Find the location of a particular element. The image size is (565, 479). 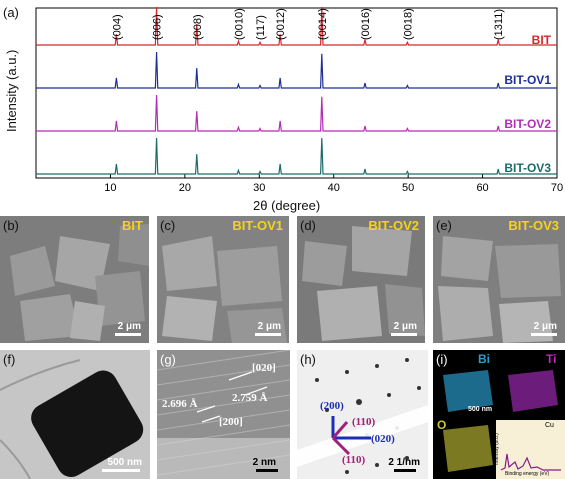

panel-a-label: (a) is located at coordinates (11, 12).